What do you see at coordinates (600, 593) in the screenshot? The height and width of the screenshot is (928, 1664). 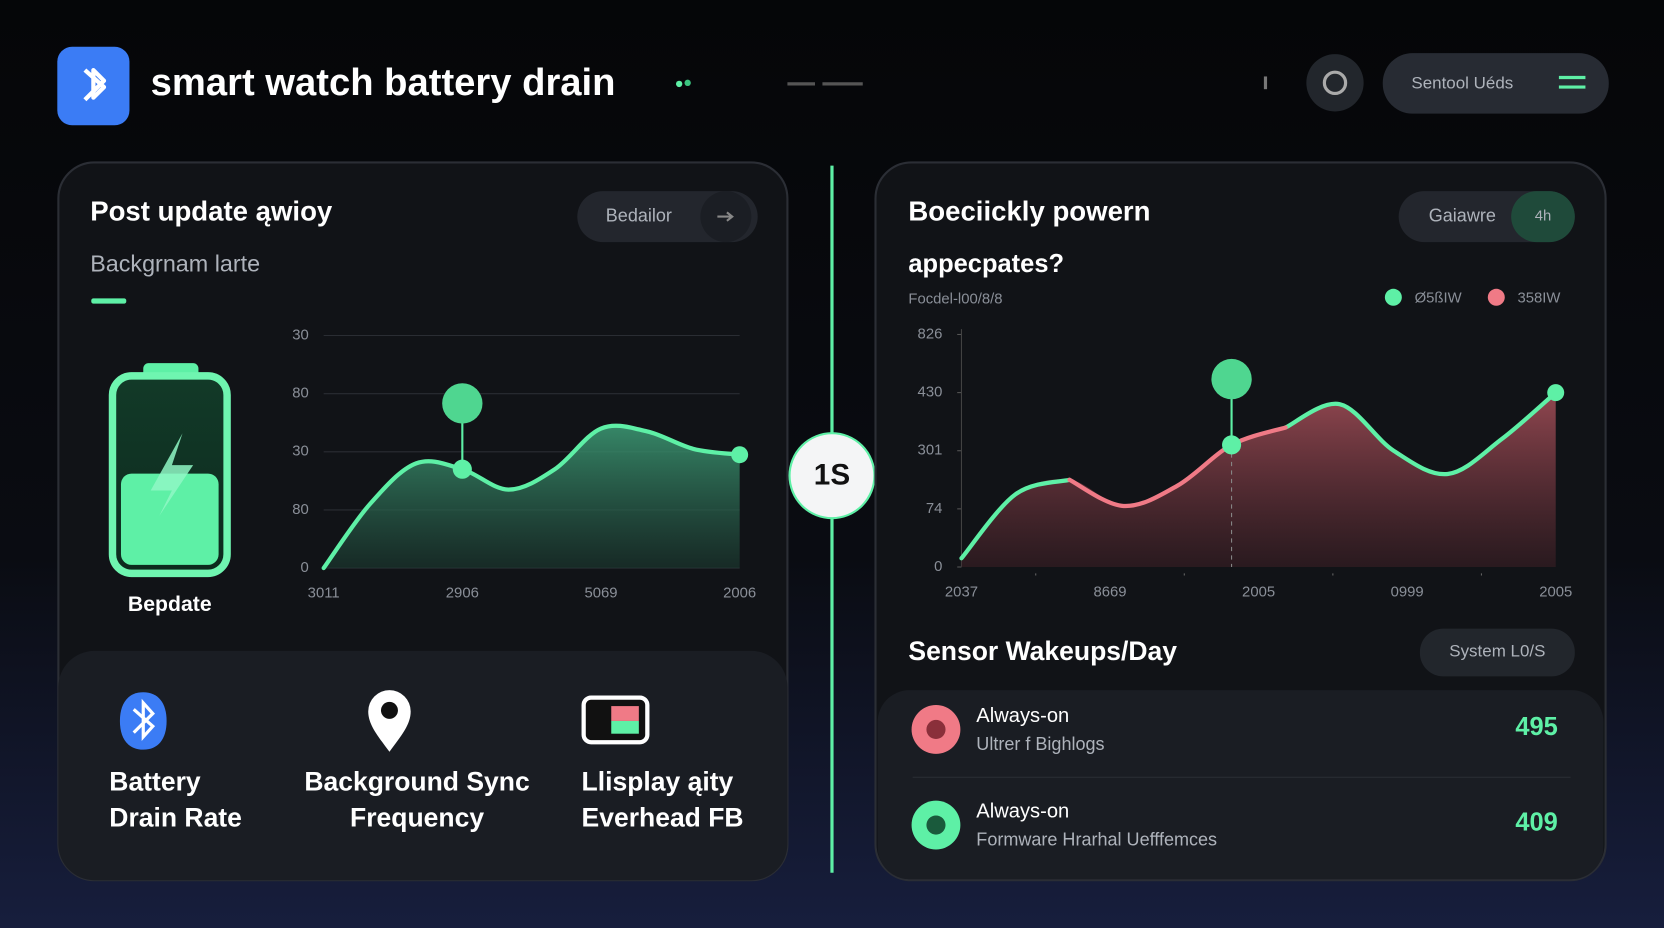 I see `x-tick-label: 5069` at bounding box center [600, 593].